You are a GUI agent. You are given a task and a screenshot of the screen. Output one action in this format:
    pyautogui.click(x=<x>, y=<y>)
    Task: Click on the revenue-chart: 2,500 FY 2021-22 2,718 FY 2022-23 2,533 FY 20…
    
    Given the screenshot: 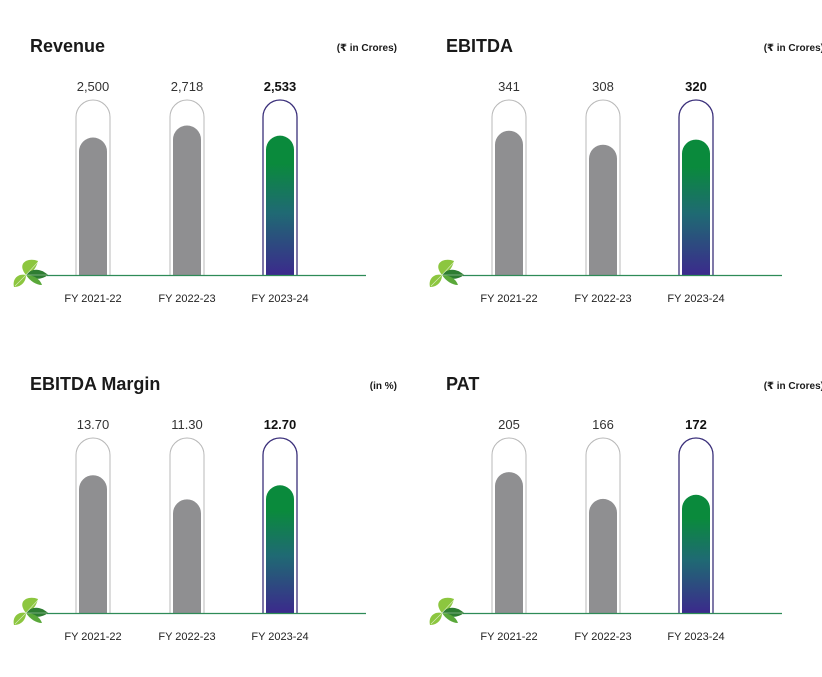 What is the action you would take?
    pyautogui.click(x=189, y=192)
    